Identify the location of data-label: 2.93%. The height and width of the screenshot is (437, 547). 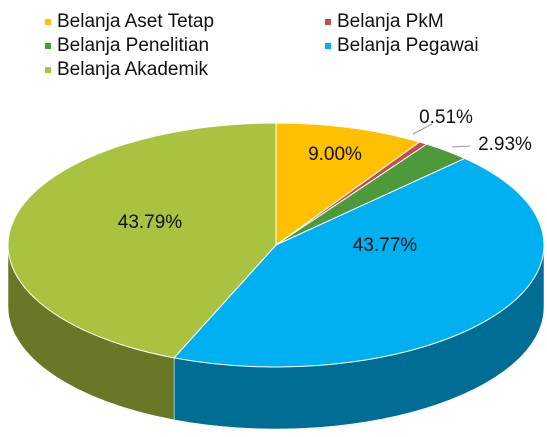
(505, 144).